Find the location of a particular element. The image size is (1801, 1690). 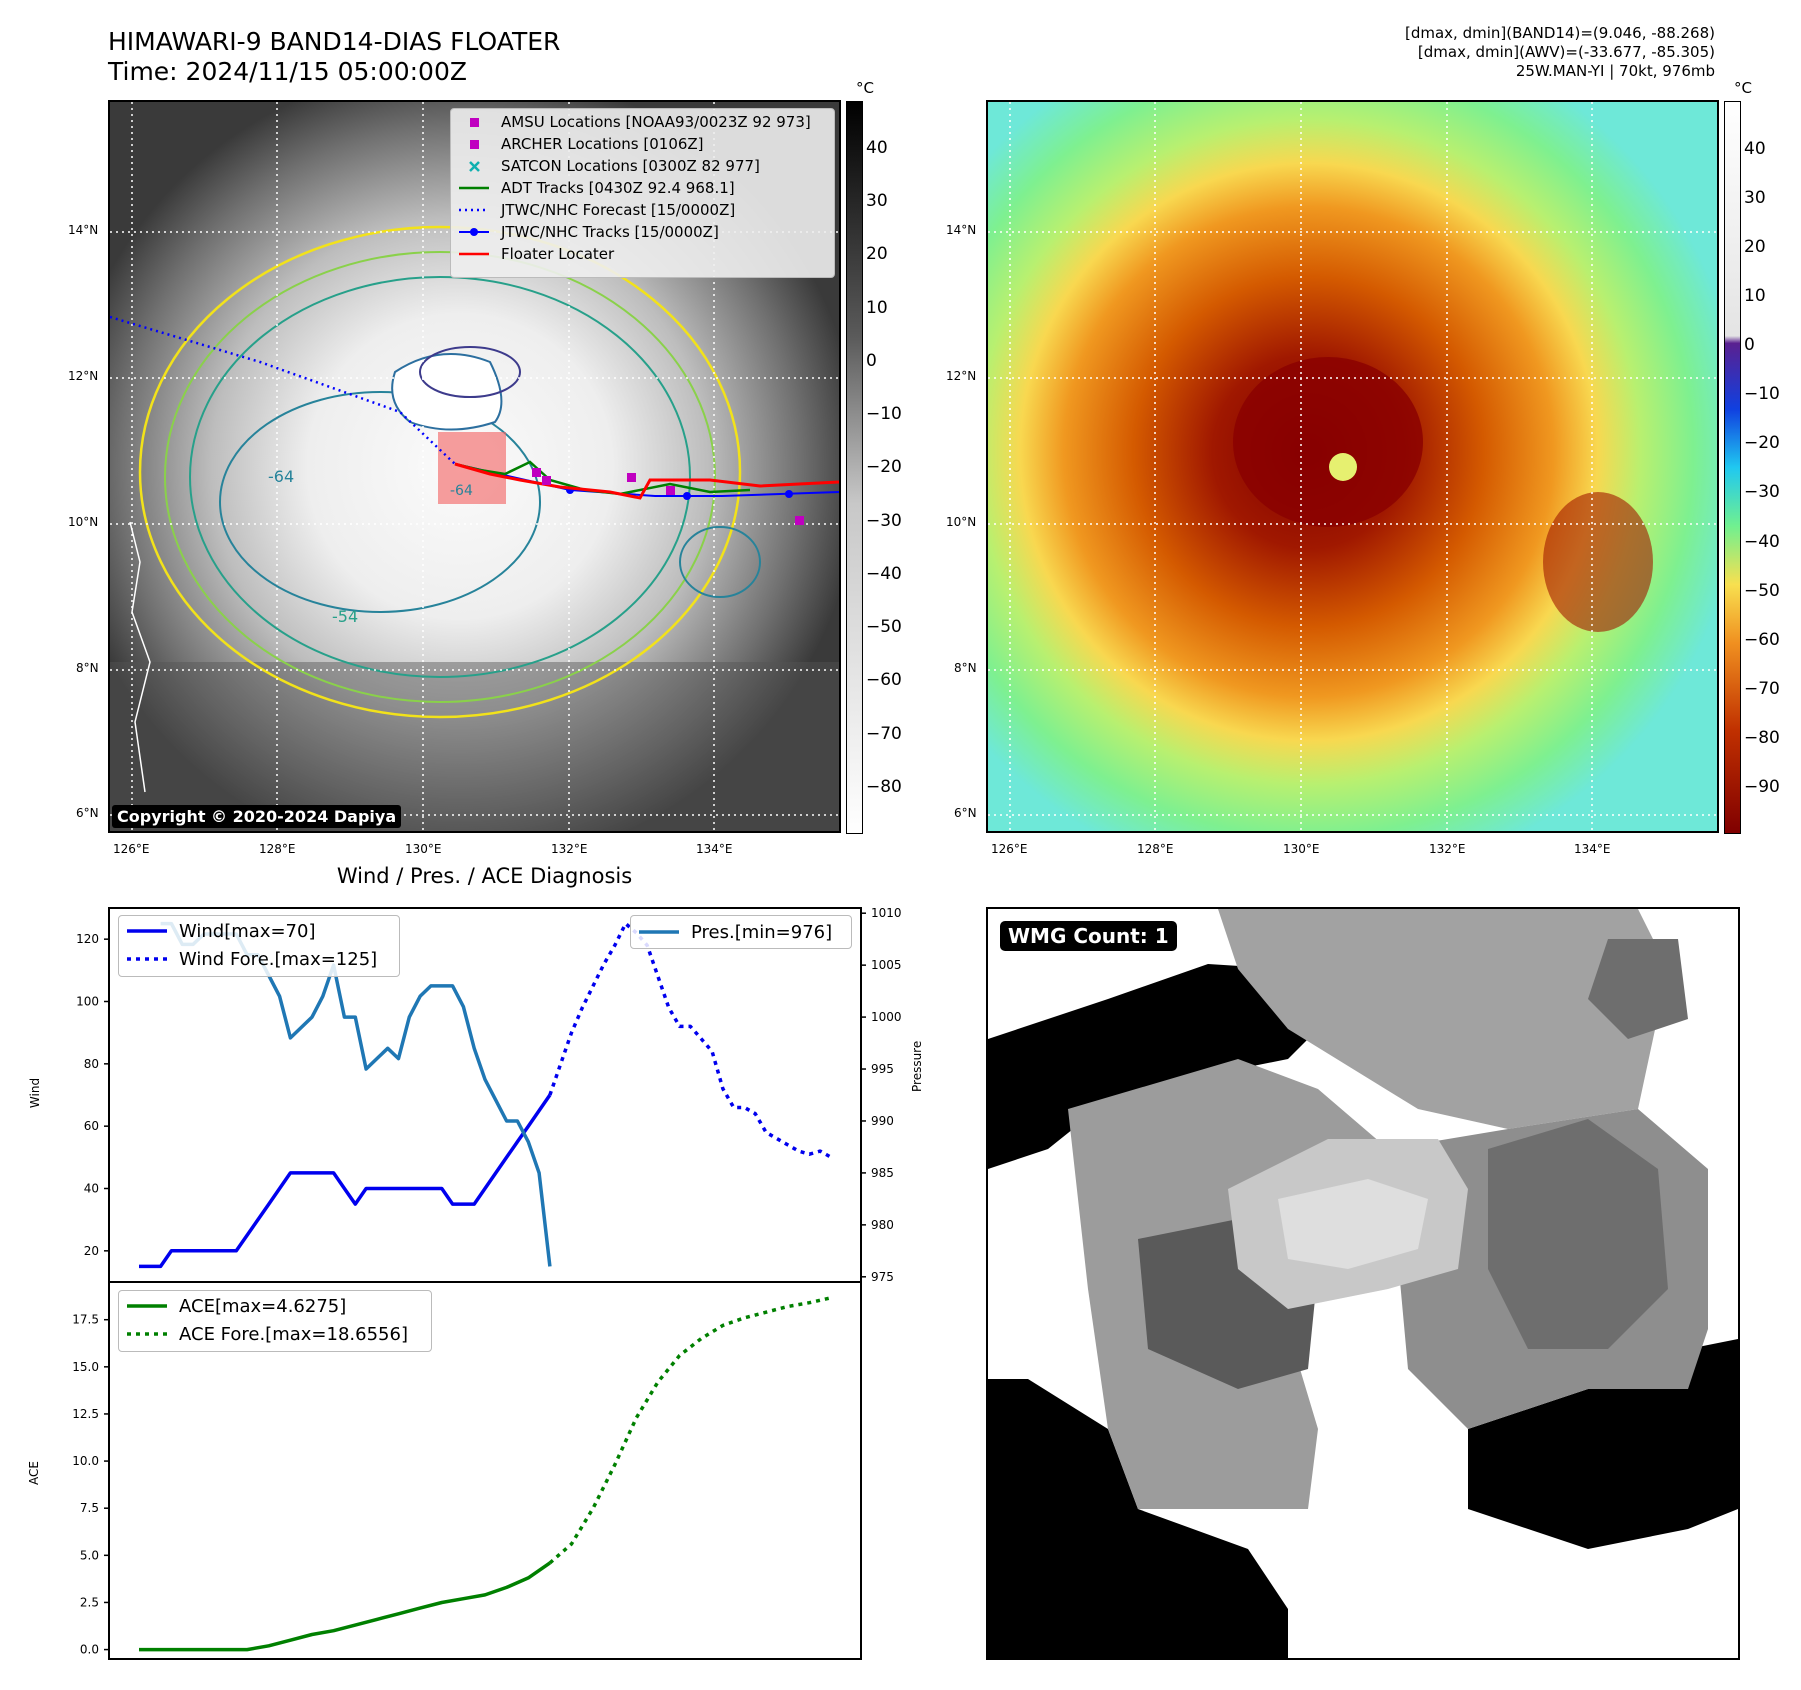

pressure-legend: Pres.[min=976] is located at coordinates (741, 932).